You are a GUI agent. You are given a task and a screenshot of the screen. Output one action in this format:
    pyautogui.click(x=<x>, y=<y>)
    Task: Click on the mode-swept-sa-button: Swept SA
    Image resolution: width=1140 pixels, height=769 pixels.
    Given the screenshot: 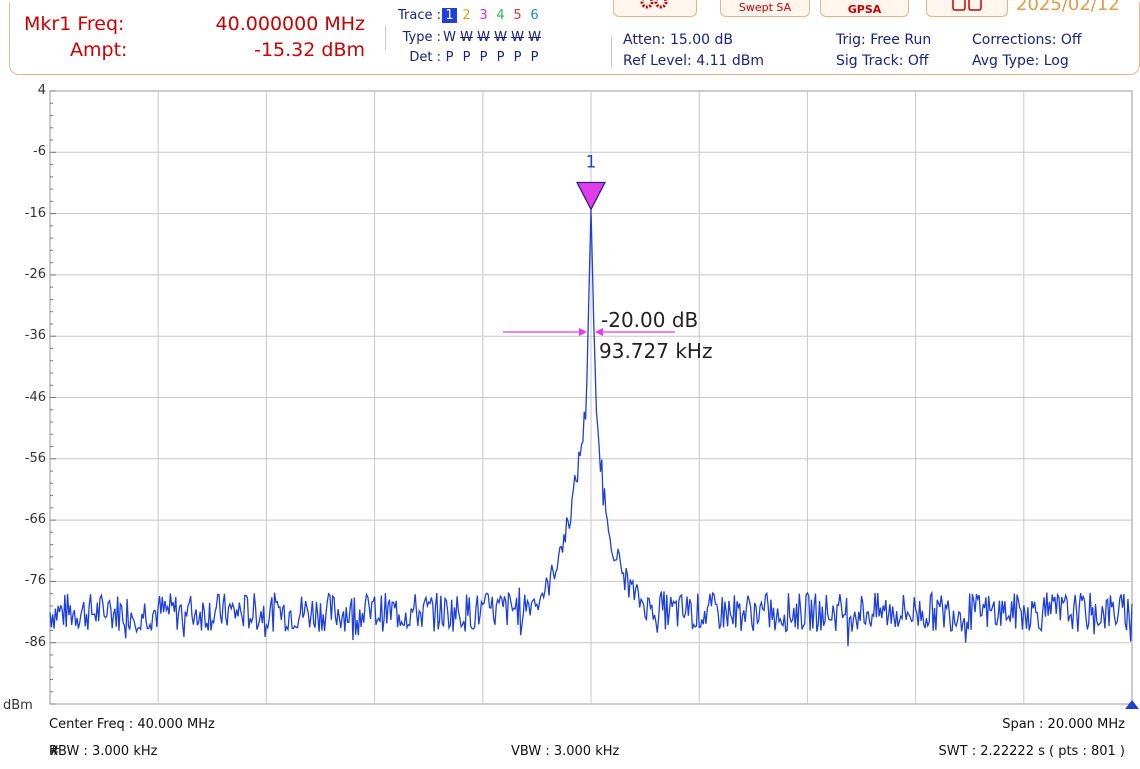 What is the action you would take?
    pyautogui.click(x=765, y=8)
    